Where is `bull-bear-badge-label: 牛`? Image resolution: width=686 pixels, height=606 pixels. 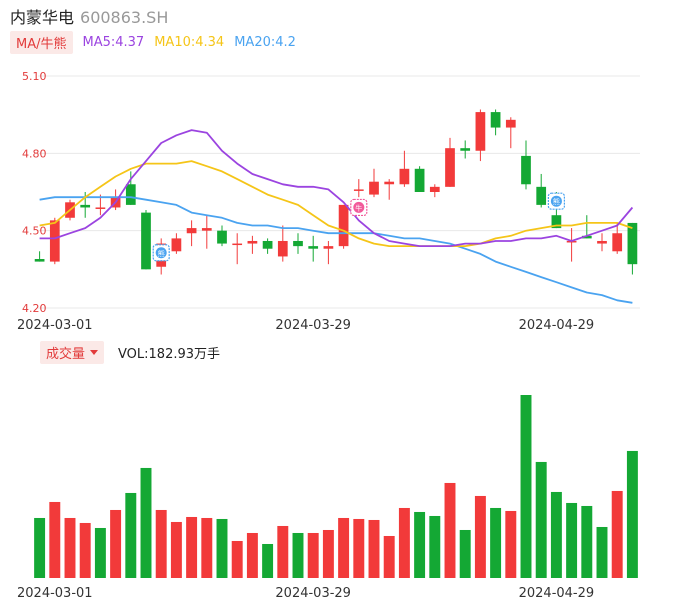 bull-bear-badge-label: 牛 is located at coordinates (358, 207).